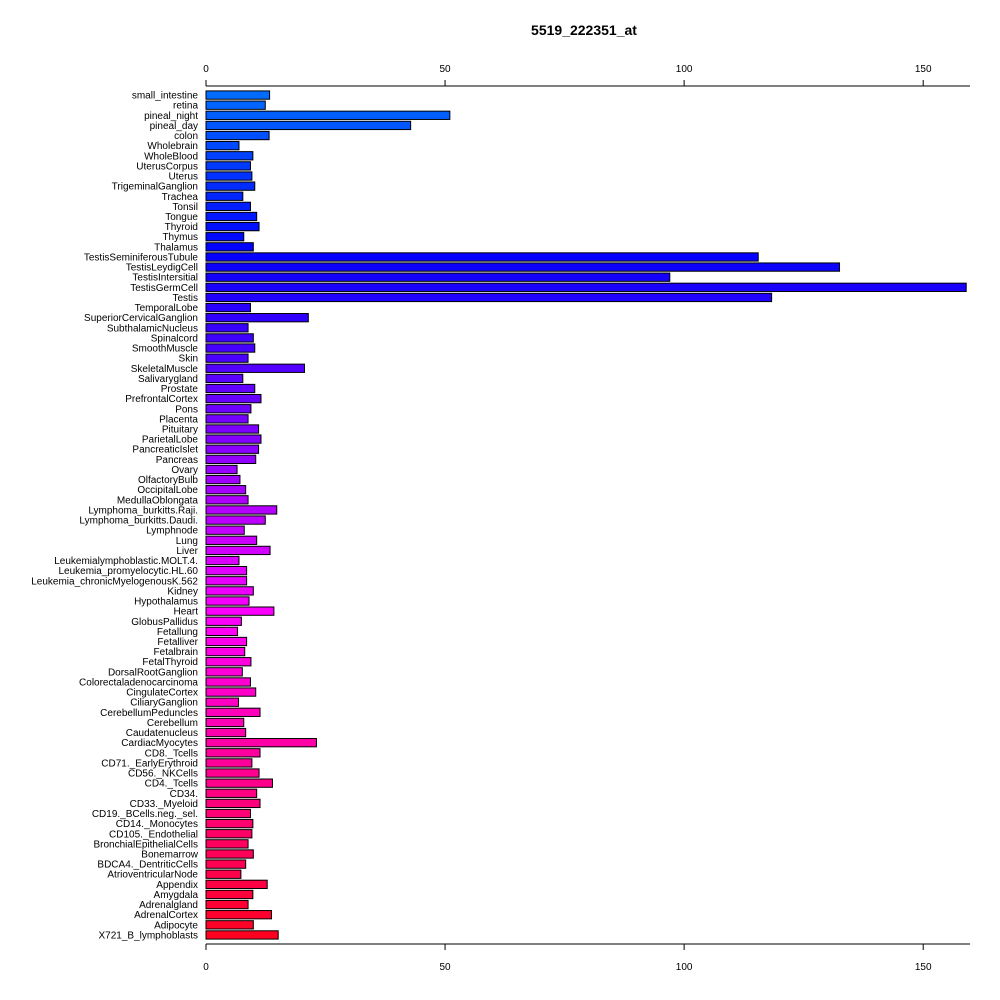 The image size is (1000, 1000). Describe the element at coordinates (138, 682) in the screenshot. I see `category-label: Colorectaladenocarcinoma` at that location.